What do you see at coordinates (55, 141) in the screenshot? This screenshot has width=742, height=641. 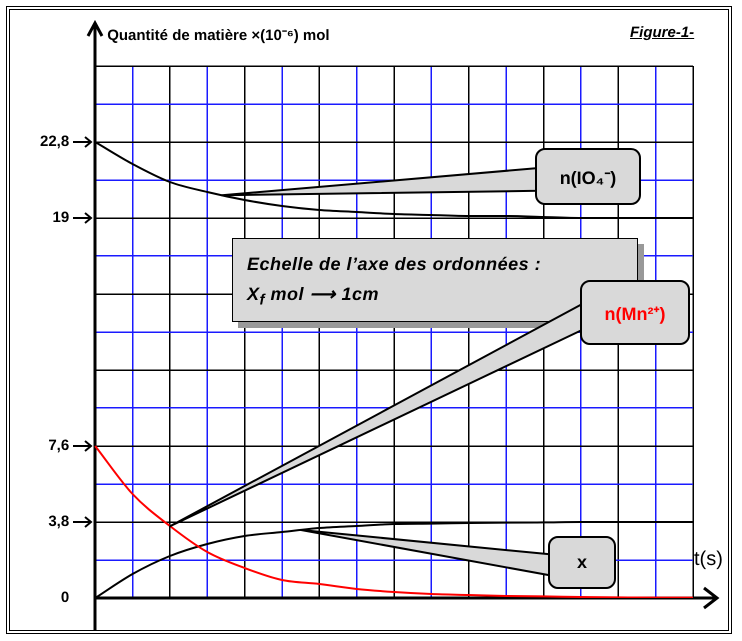 I see `y-tick-label: 22,8` at bounding box center [55, 141].